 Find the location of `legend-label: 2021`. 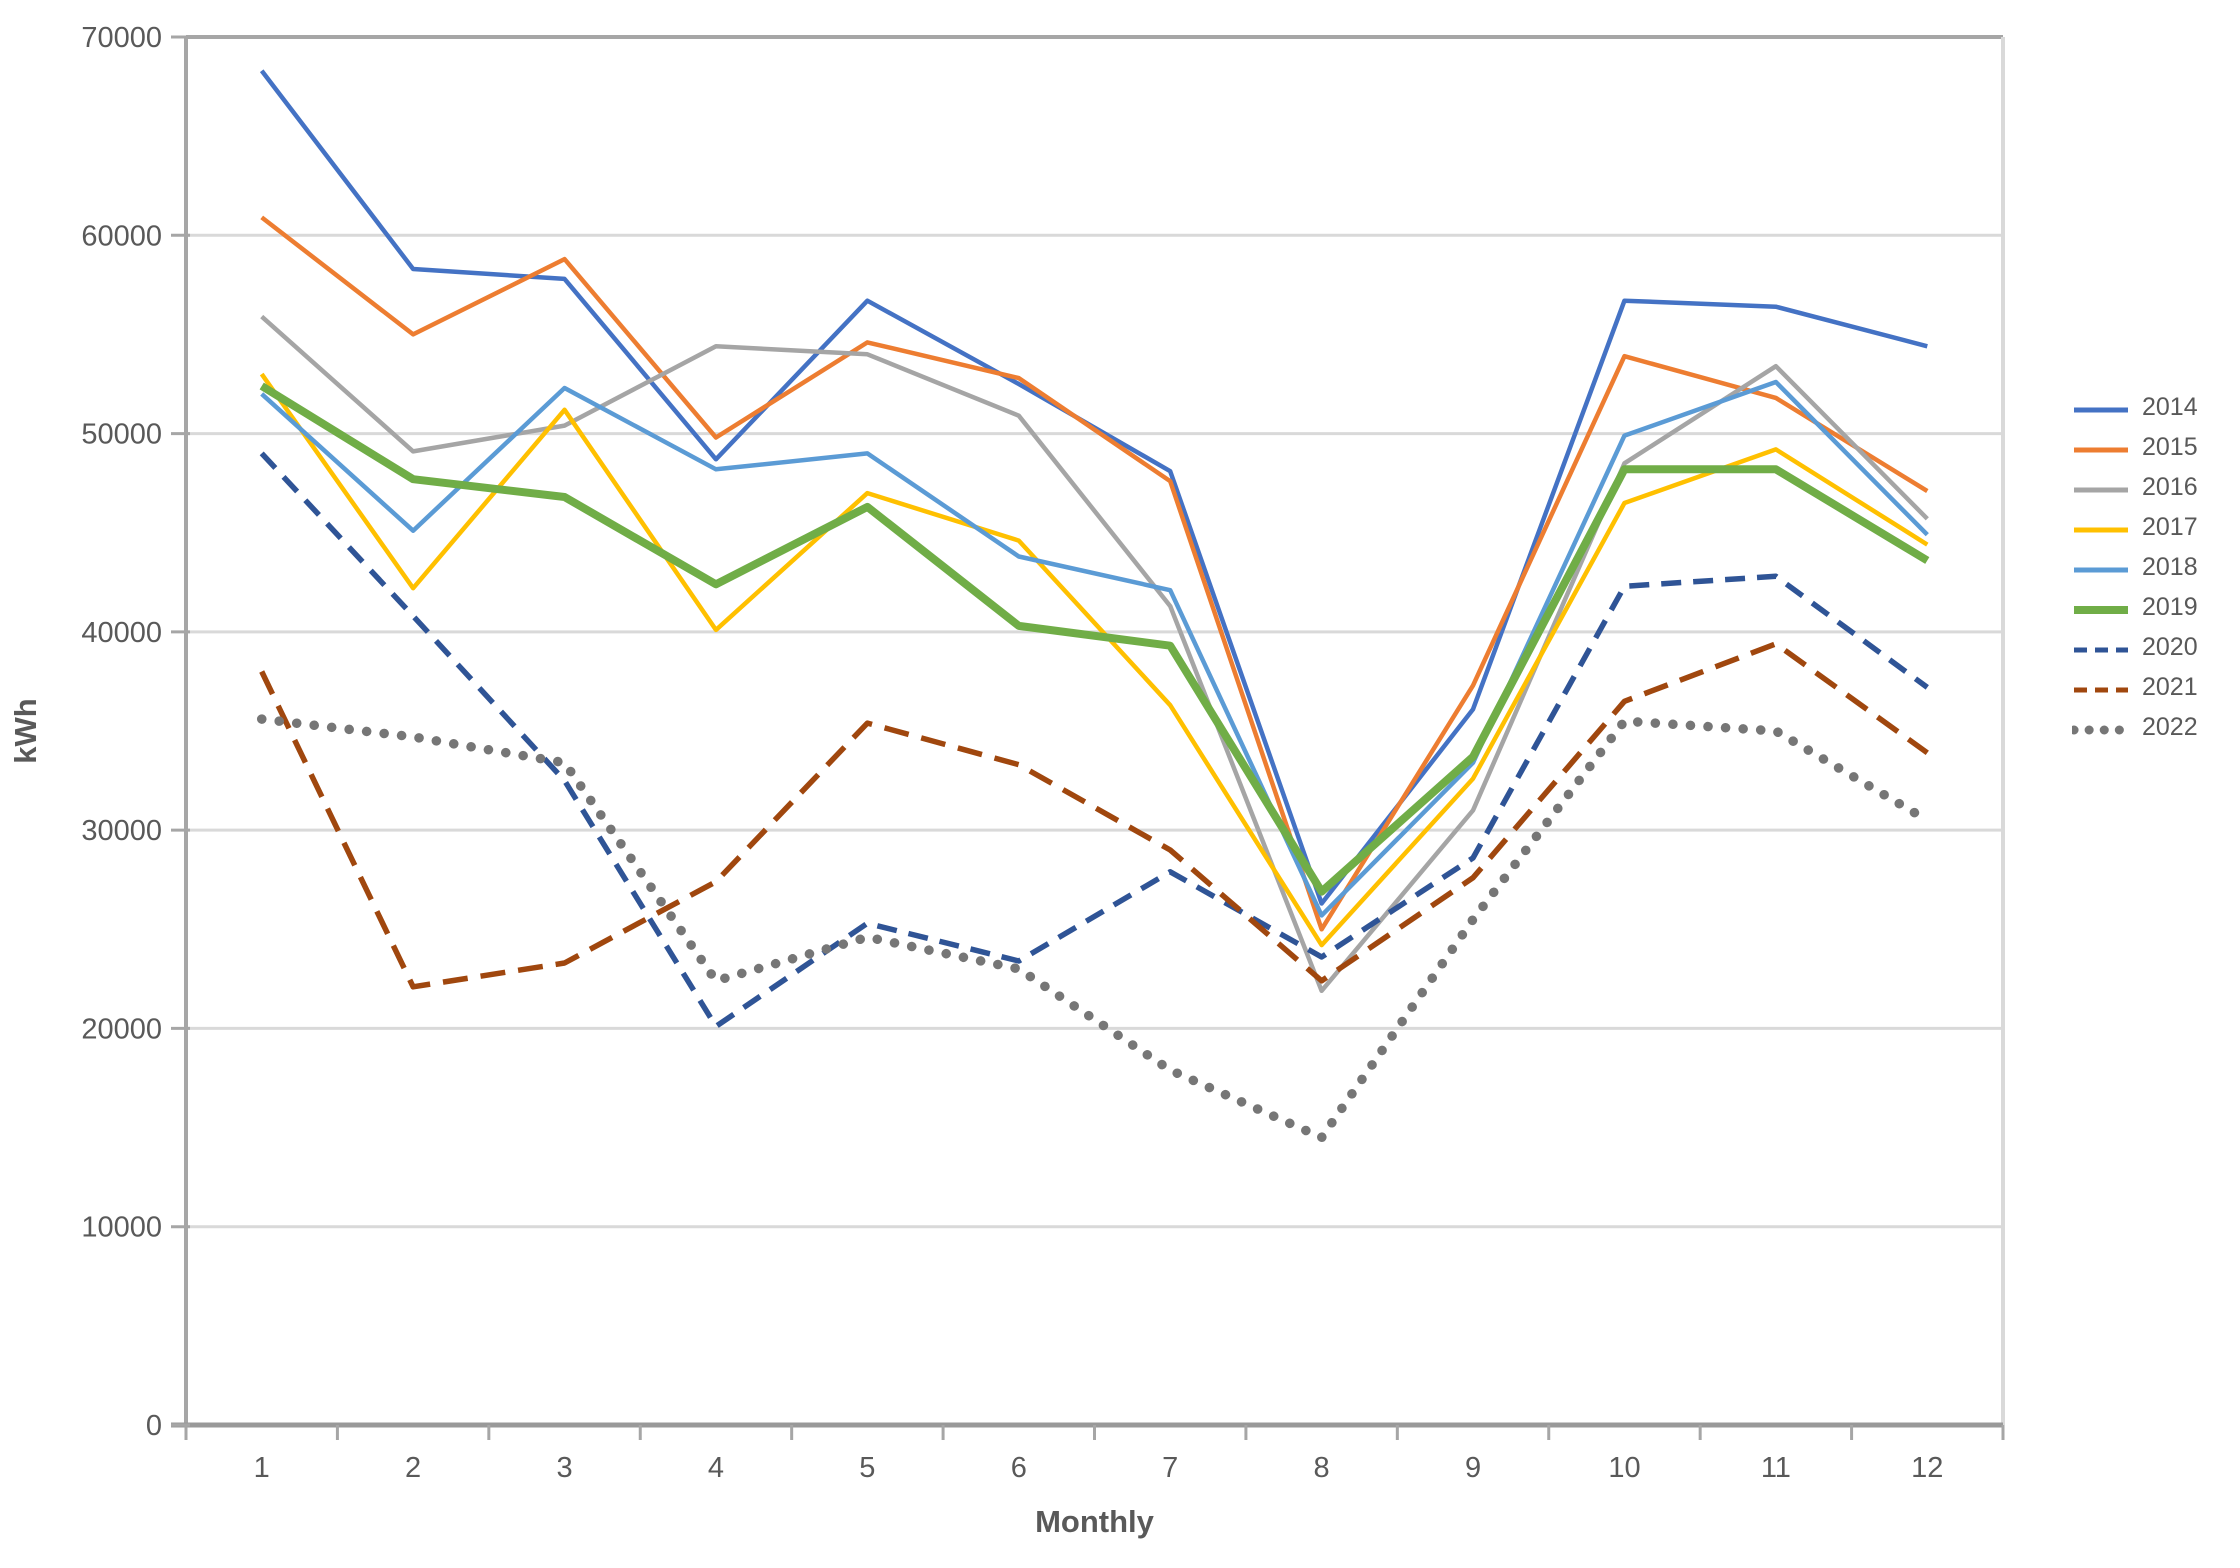

legend-label: 2021 is located at coordinates (2170, 687).